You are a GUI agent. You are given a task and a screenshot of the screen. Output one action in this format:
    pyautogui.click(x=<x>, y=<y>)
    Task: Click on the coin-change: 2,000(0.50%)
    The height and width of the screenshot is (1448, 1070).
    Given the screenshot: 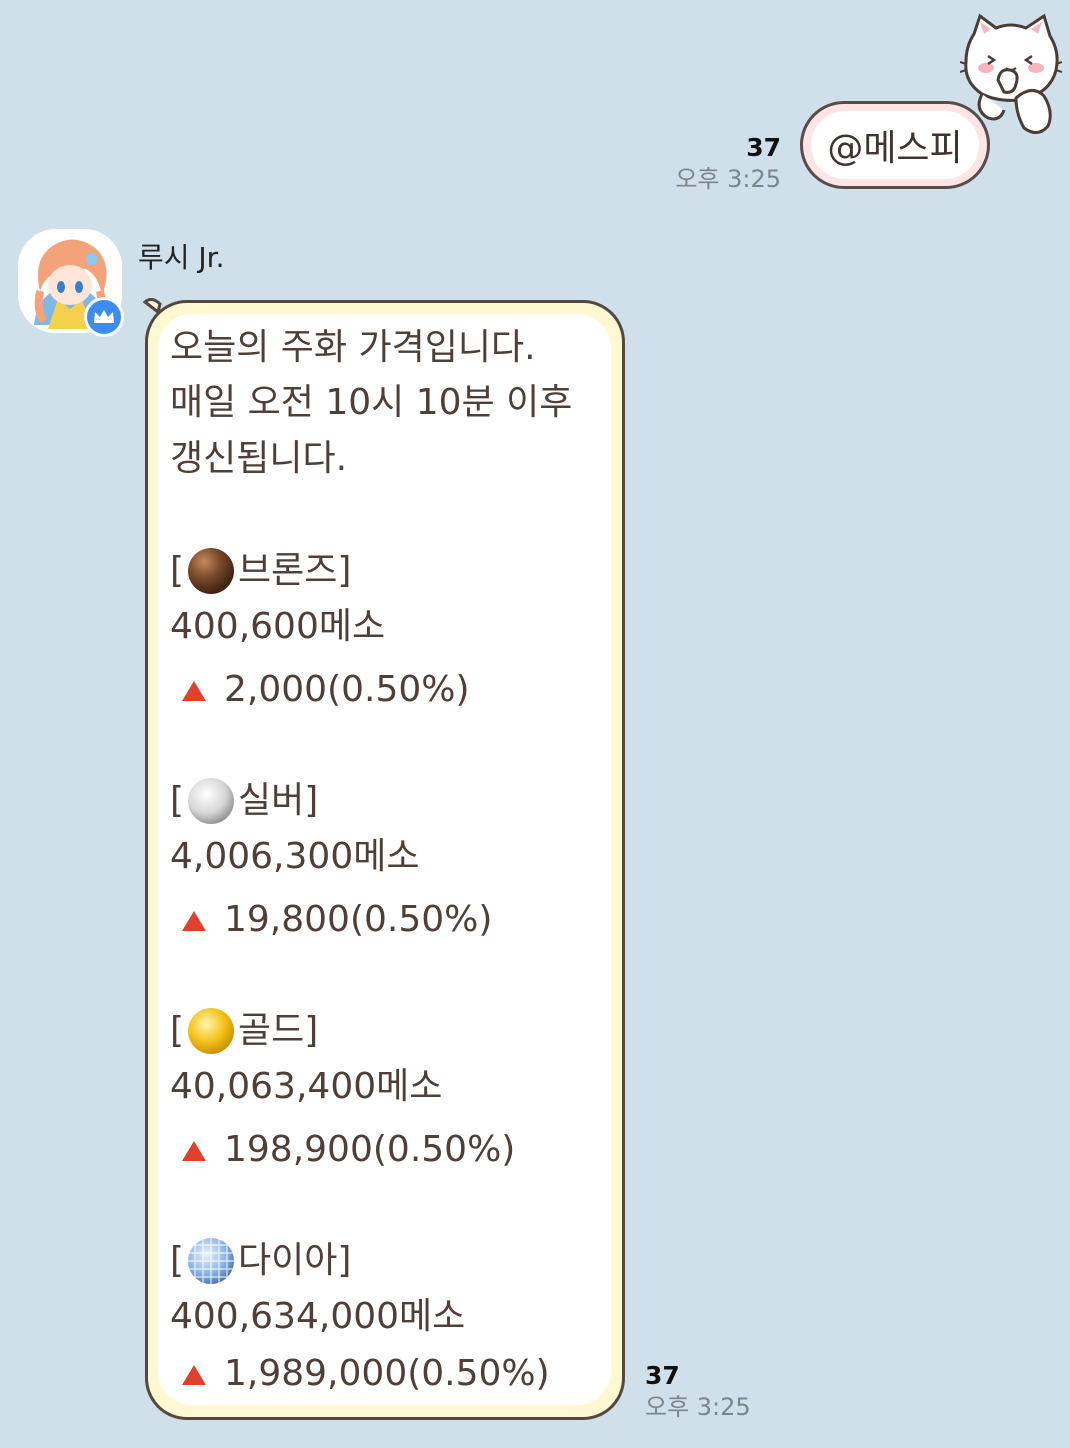 What is the action you would take?
    pyautogui.click(x=347, y=689)
    